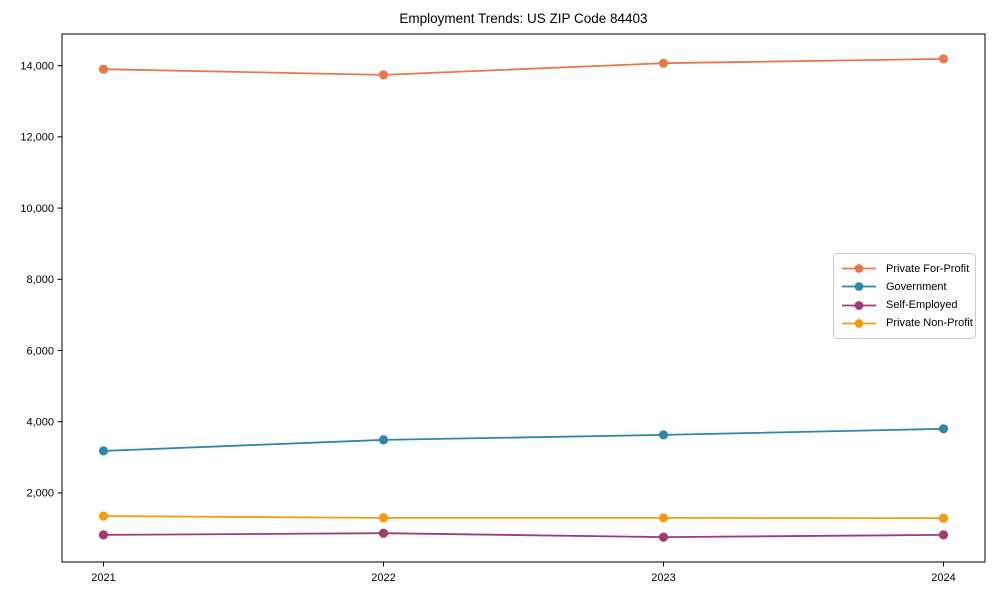  What do you see at coordinates (928, 268) in the screenshot?
I see `legend-label: Private For-Profit` at bounding box center [928, 268].